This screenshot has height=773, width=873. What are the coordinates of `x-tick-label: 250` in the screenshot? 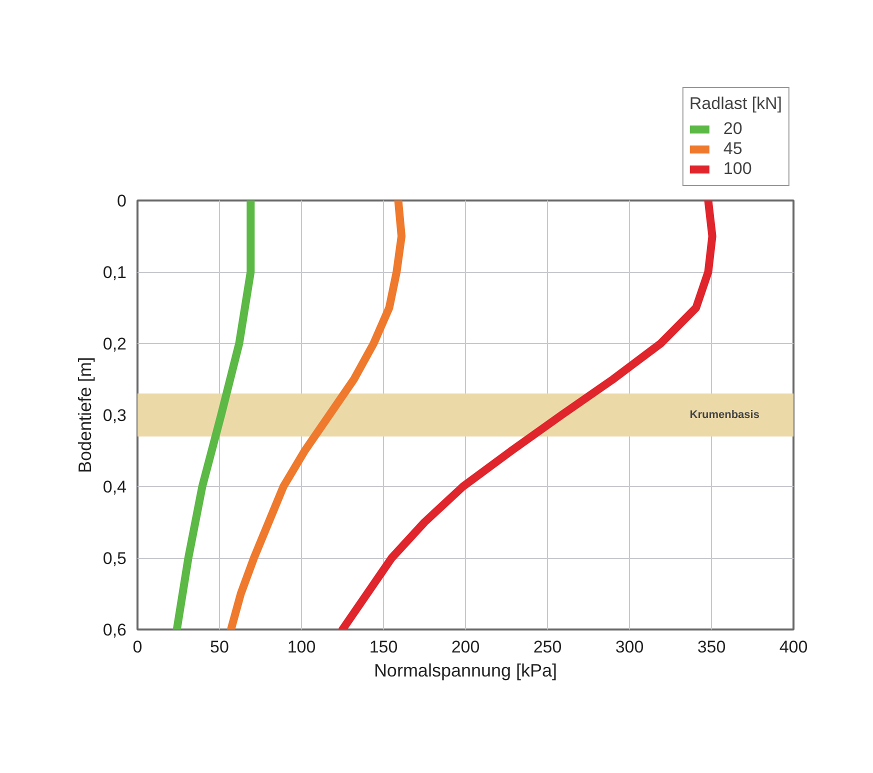 It's located at (547, 647).